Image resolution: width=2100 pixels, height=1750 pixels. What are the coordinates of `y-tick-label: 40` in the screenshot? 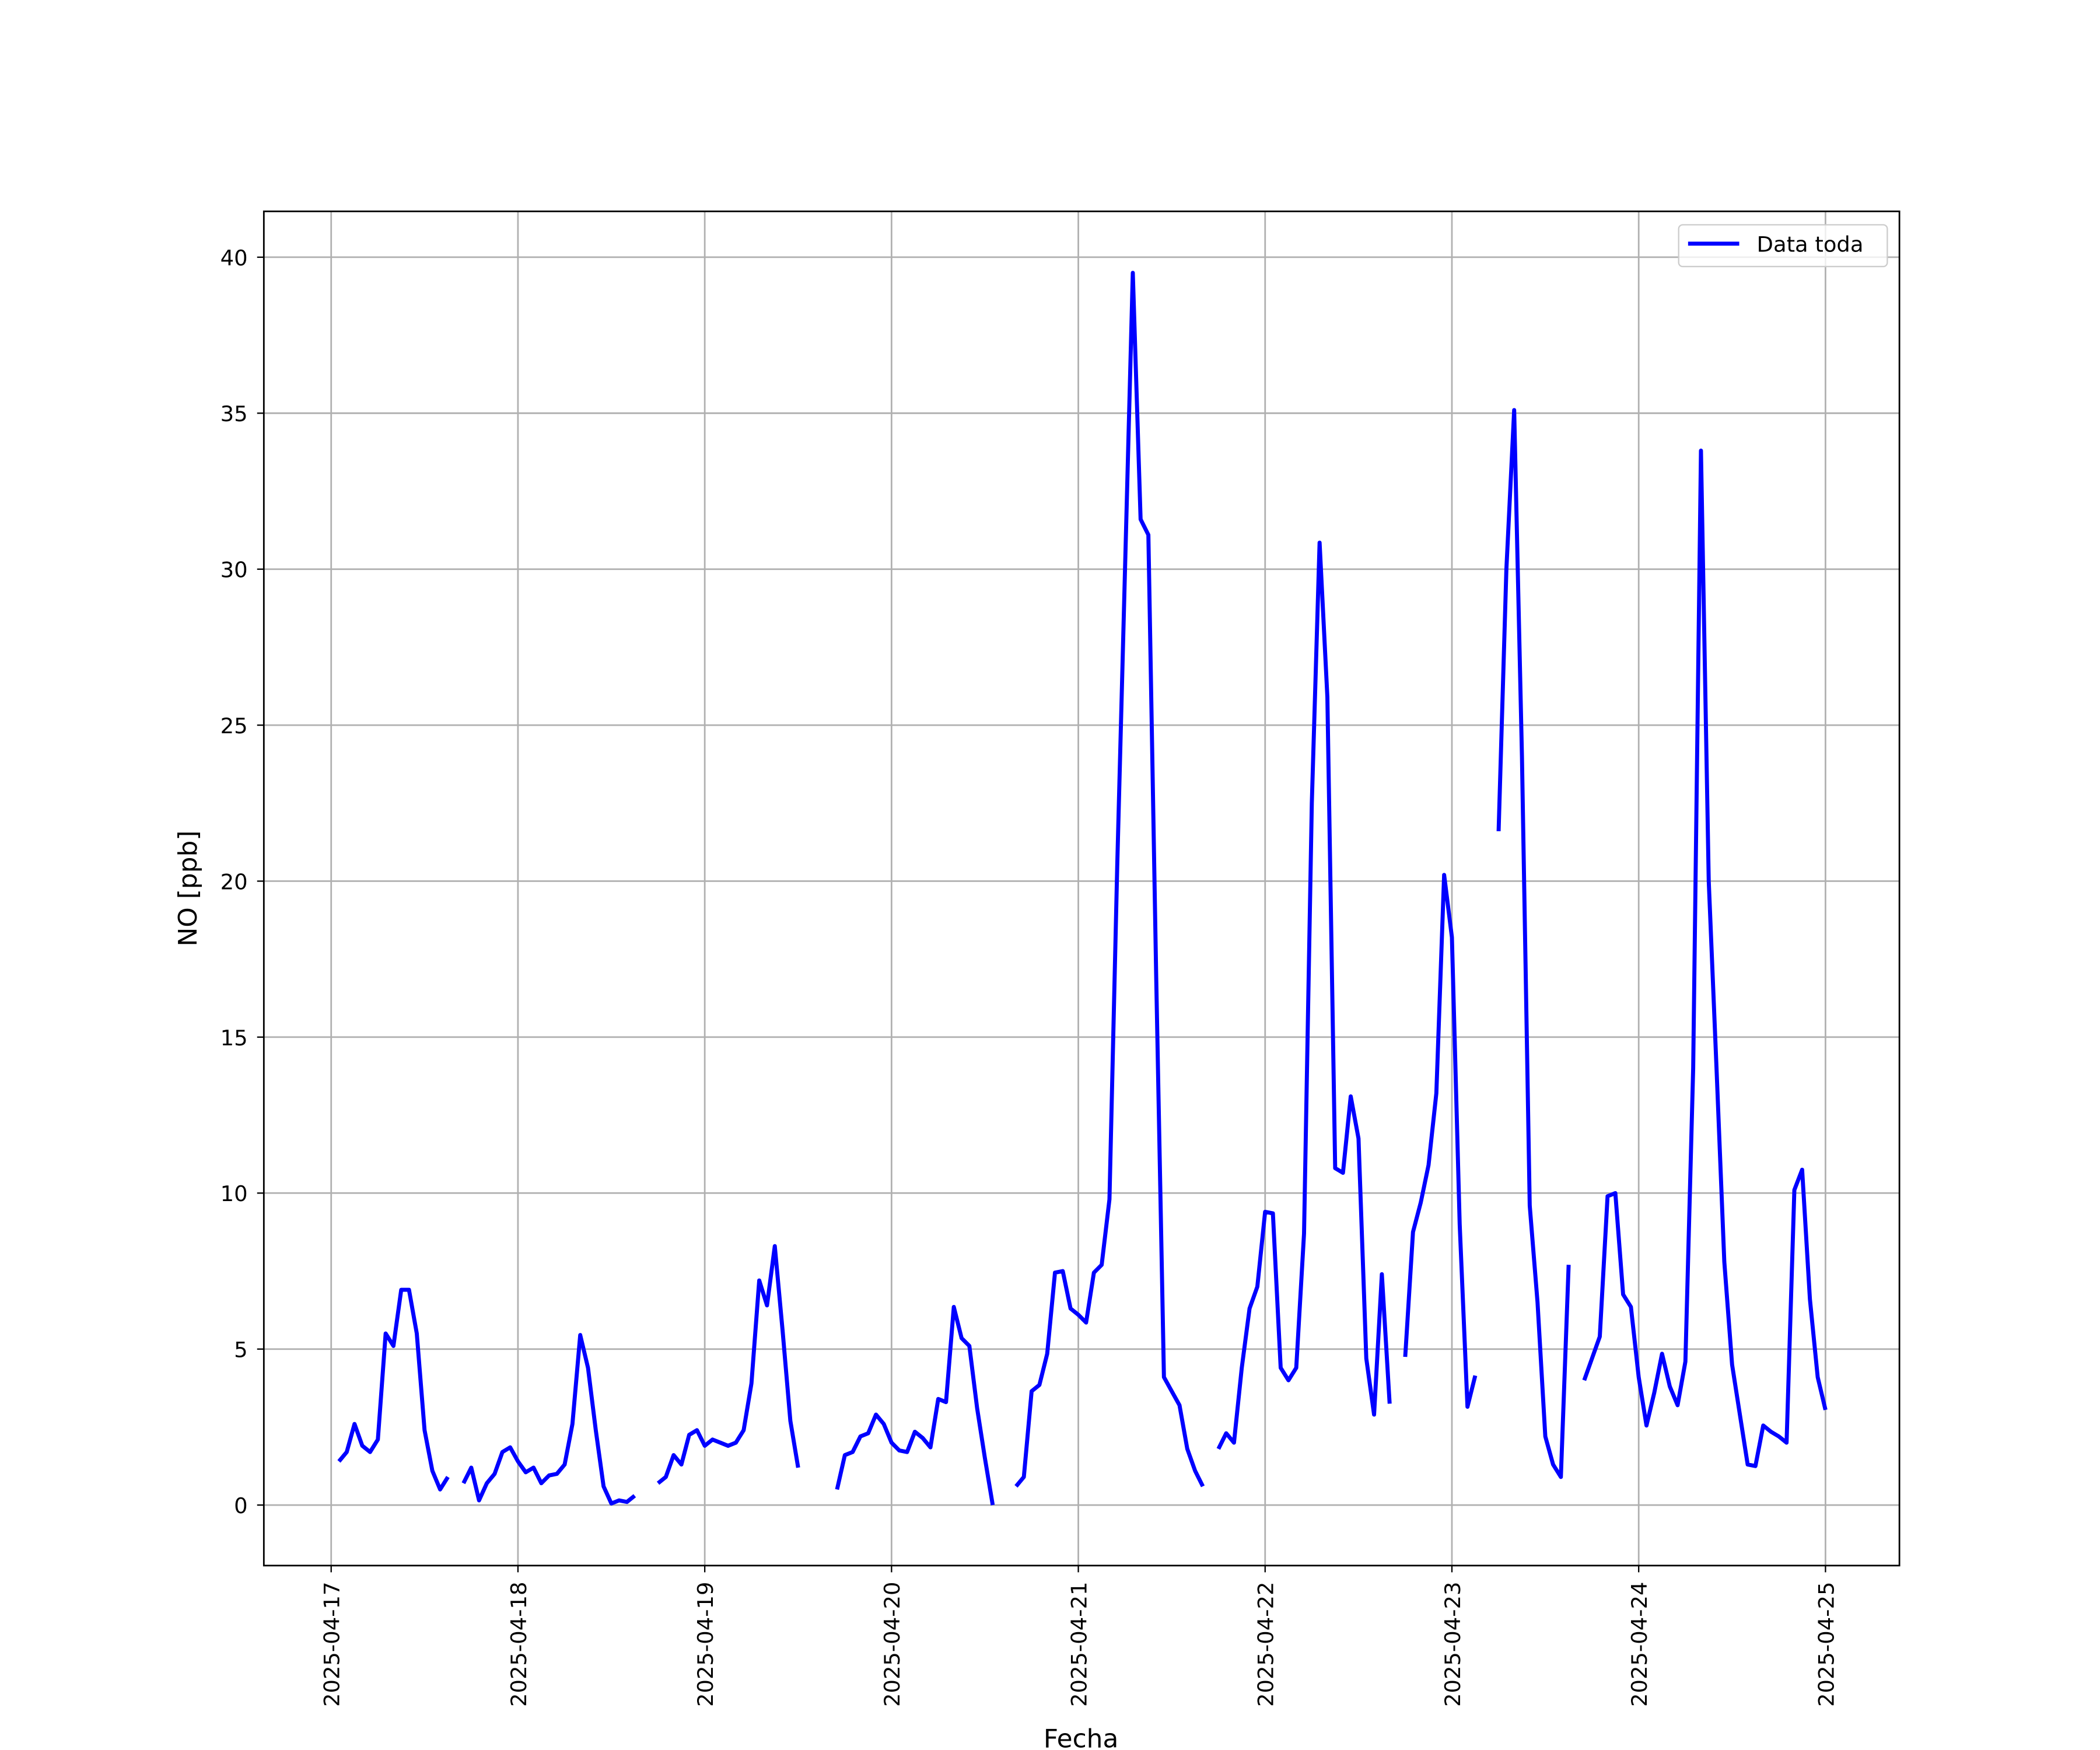 It's located at (234, 258).